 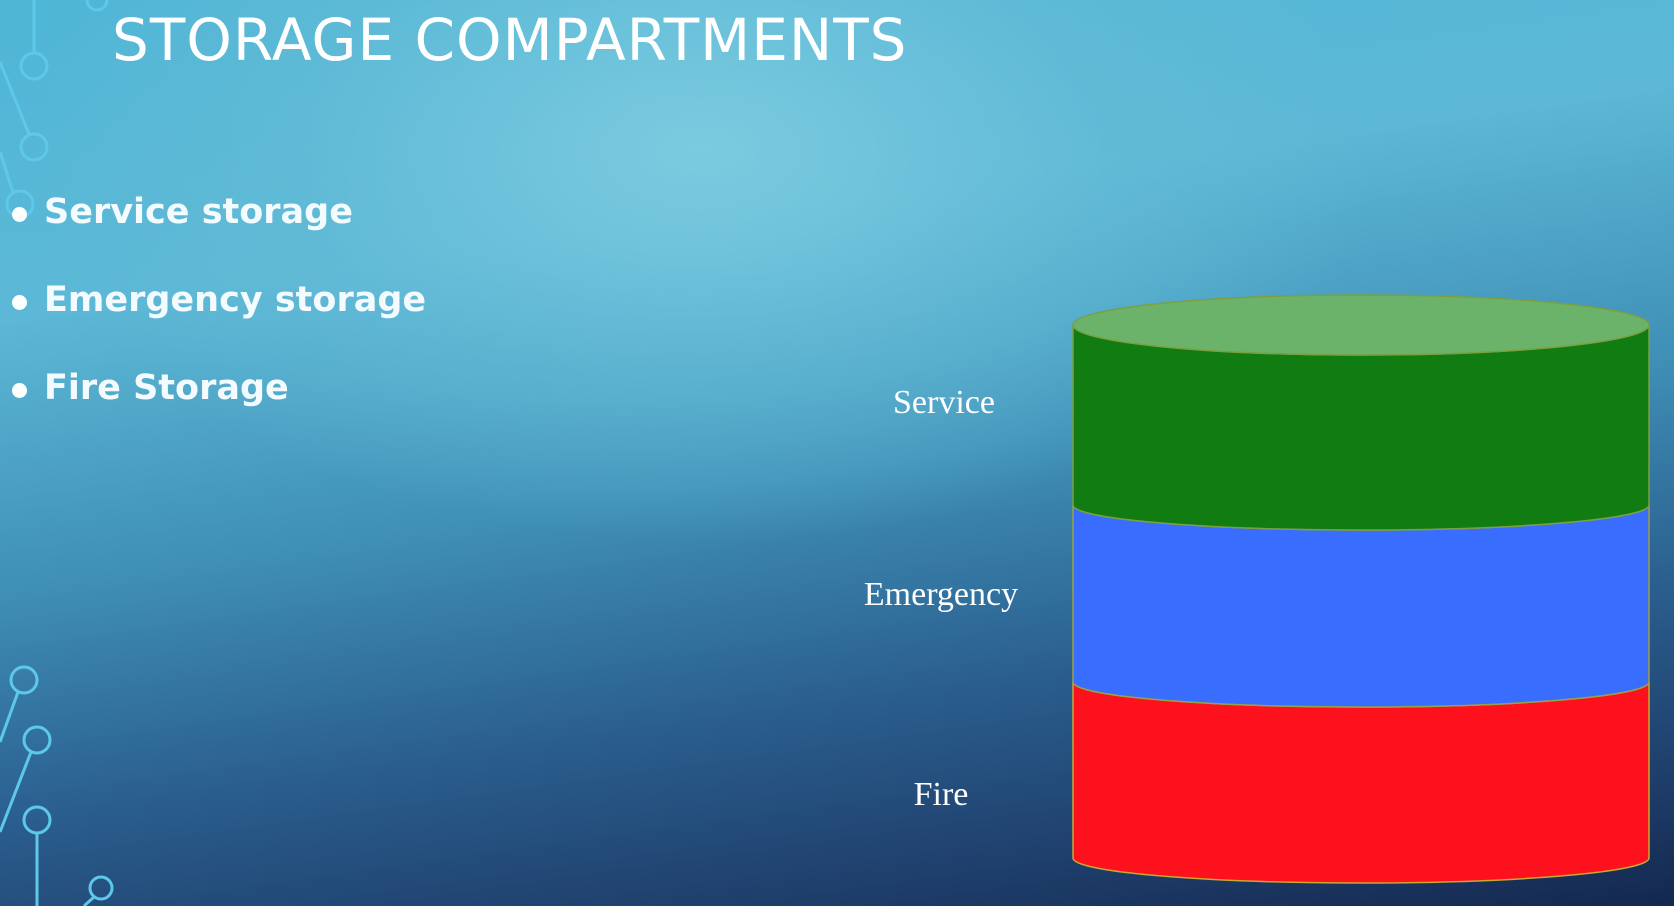 What do you see at coordinates (1361, 782) in the screenshot?
I see `cylinder-layer-fire` at bounding box center [1361, 782].